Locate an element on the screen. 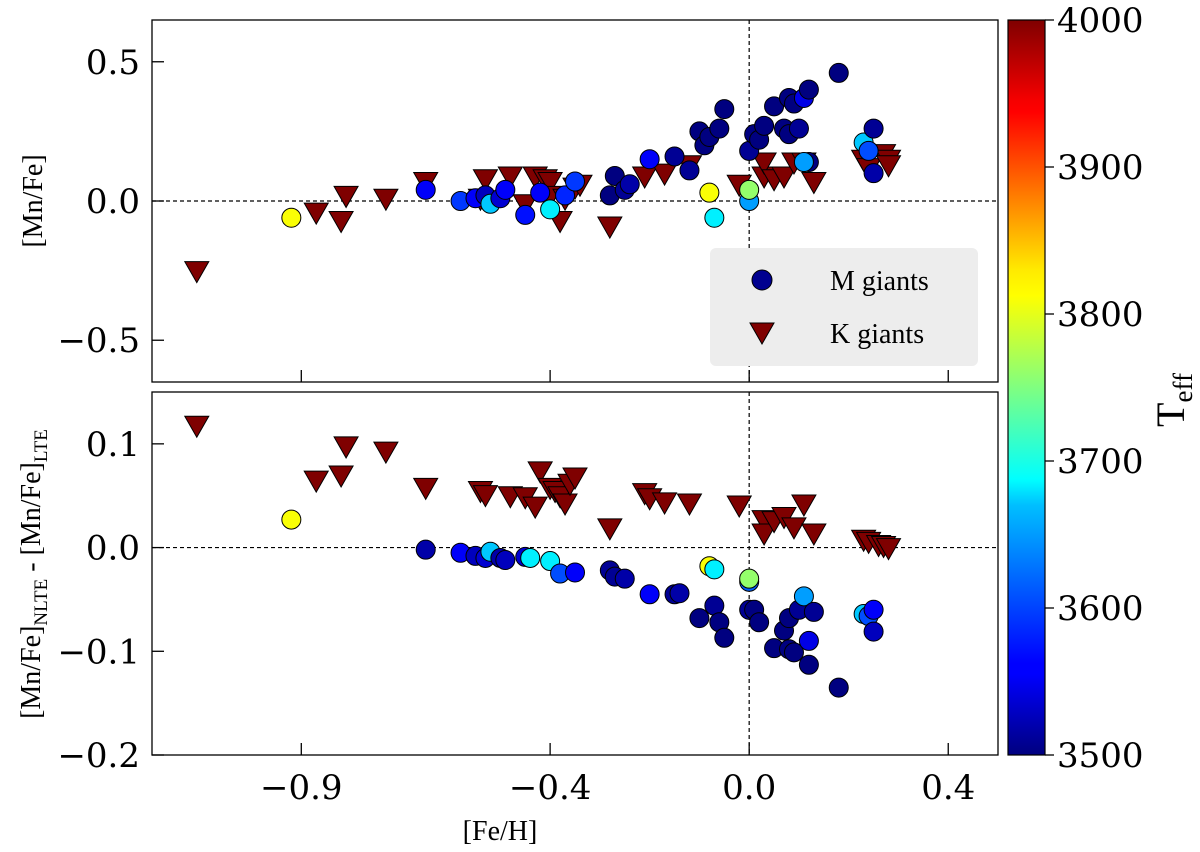 This screenshot has width=1200, height=852. colorbar-tick-label-2: 3700 is located at coordinates (1100, 462).